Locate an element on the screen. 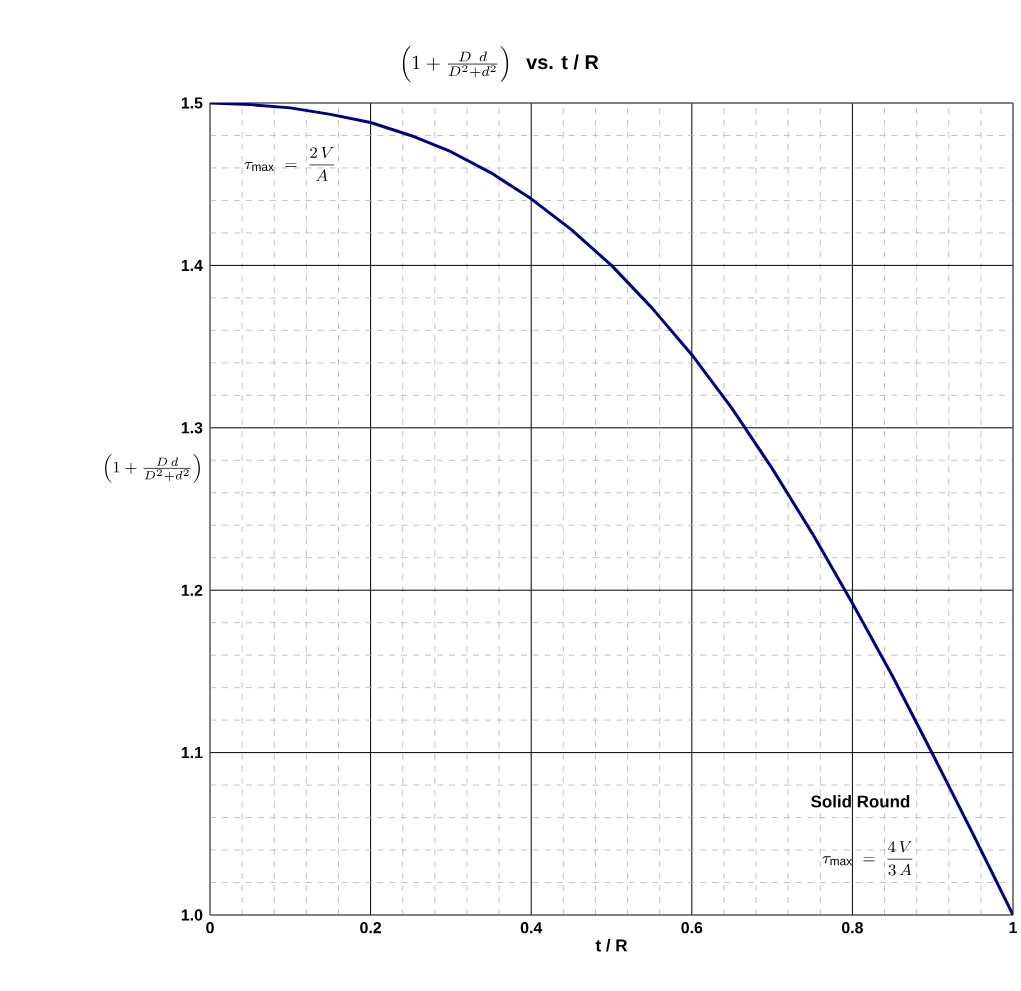 Image resolution: width=1021 pixels, height=991 pixels. x-tick-label: 0.6 is located at coordinates (692, 928).